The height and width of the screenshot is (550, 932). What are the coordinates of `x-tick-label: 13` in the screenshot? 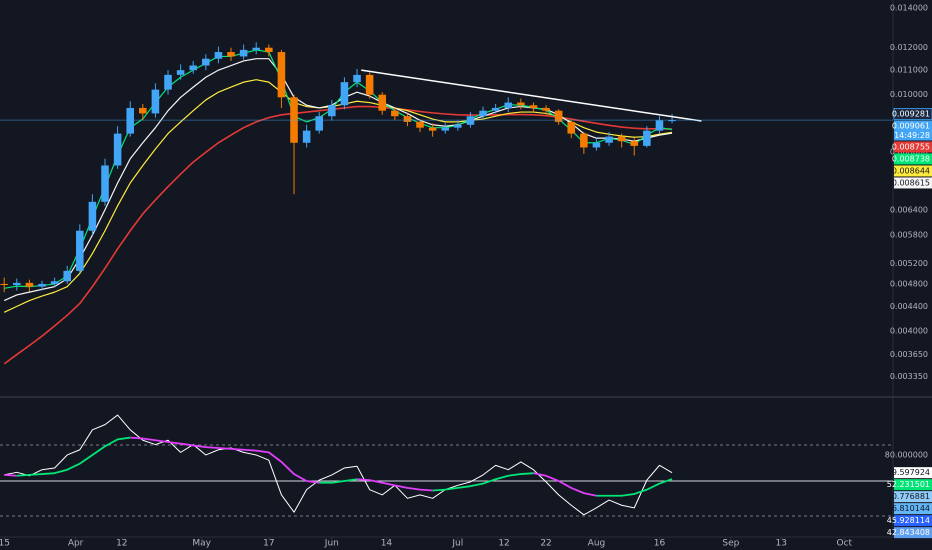 It's located at (781, 544).